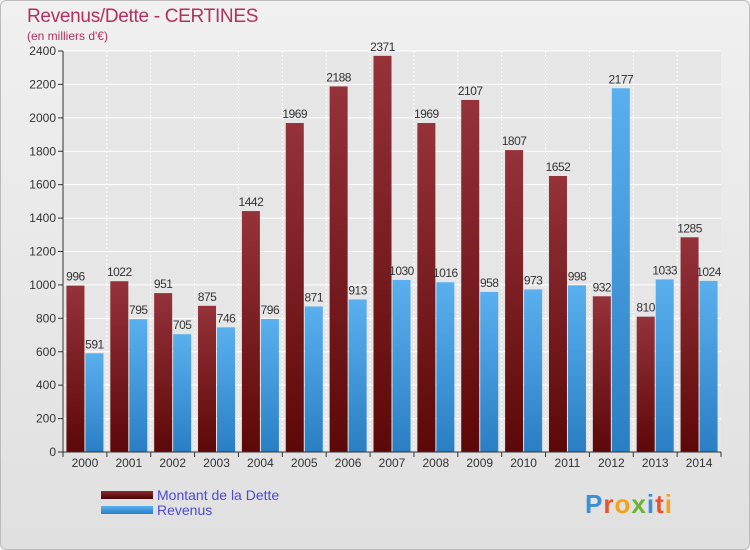 This screenshot has height=550, width=750. I want to click on x-tick-label: 2012, so click(611, 463).